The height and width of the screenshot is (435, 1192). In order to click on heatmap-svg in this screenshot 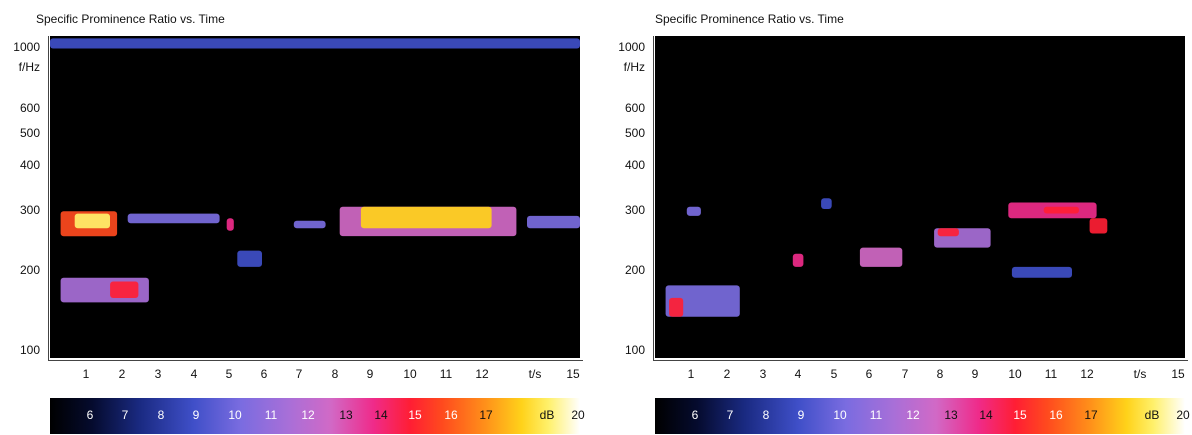, I will do `click(886, 257)`.